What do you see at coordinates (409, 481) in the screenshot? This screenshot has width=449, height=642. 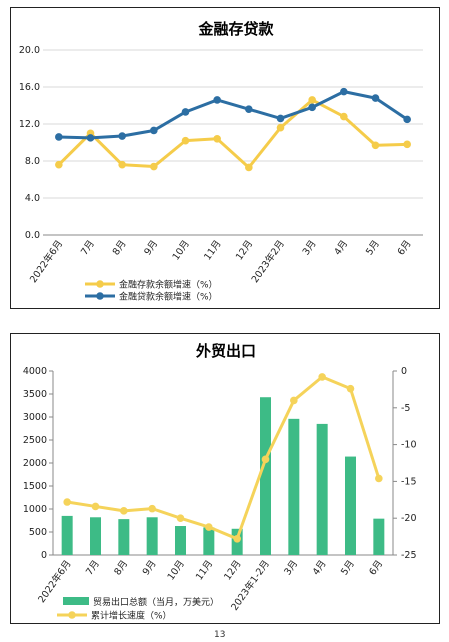 I see `y-tick-label-right: -15` at bounding box center [409, 481].